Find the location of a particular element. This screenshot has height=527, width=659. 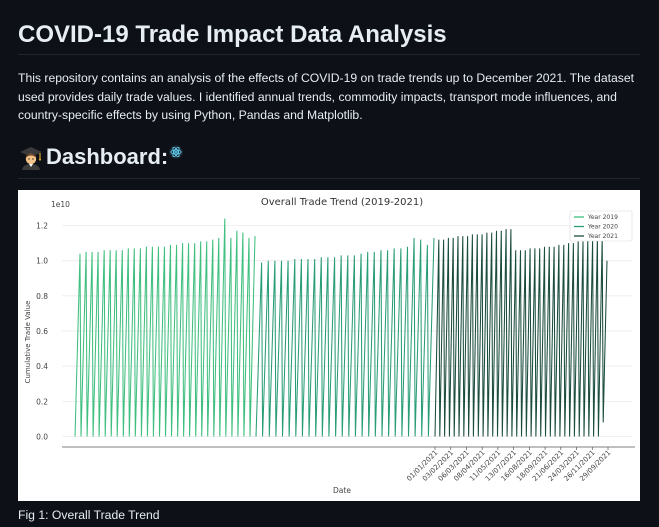

y-tick-label: 0.8 is located at coordinates (42, 296).